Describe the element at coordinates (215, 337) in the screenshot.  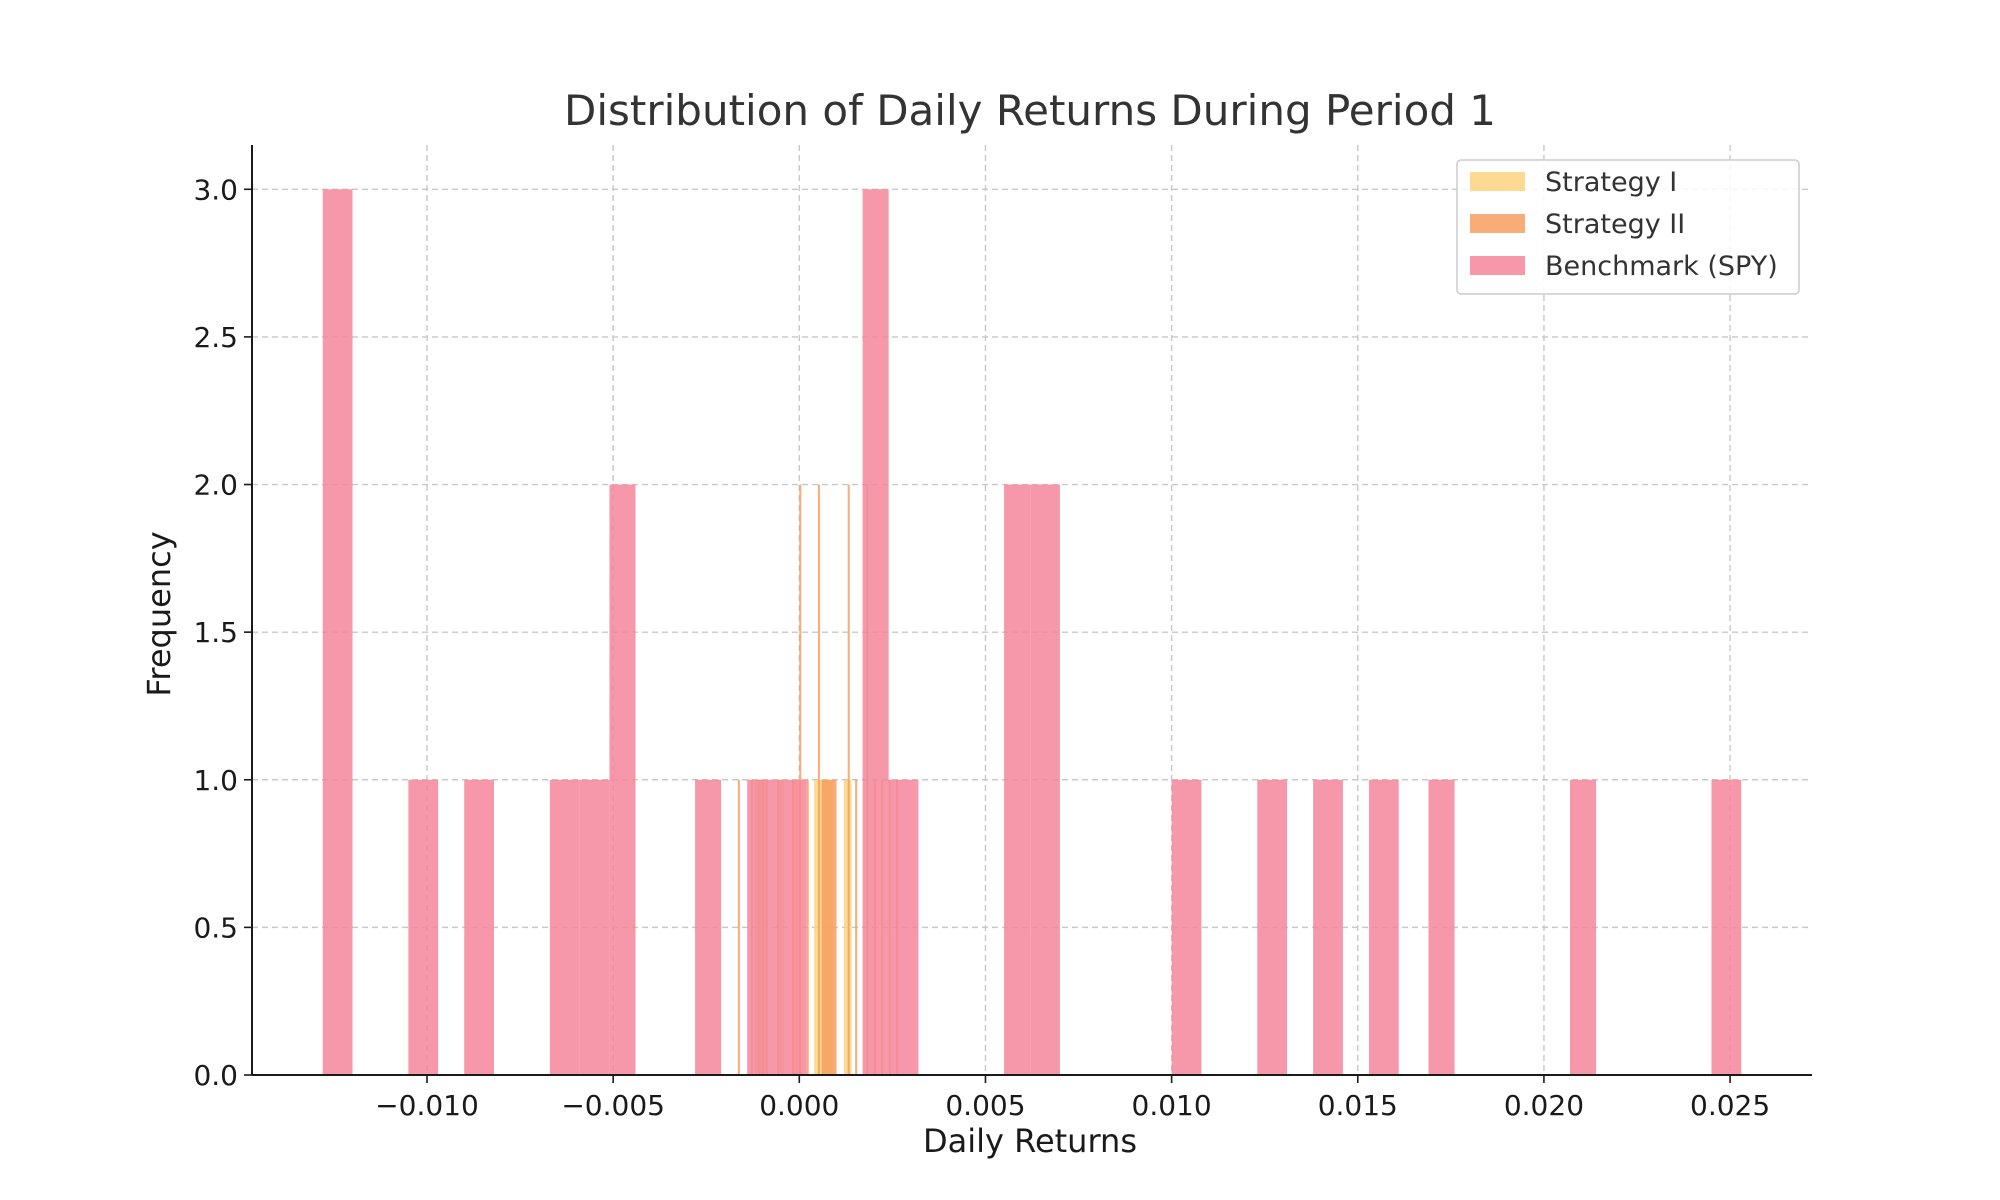
I see `y-tick-label: 2.5` at that location.